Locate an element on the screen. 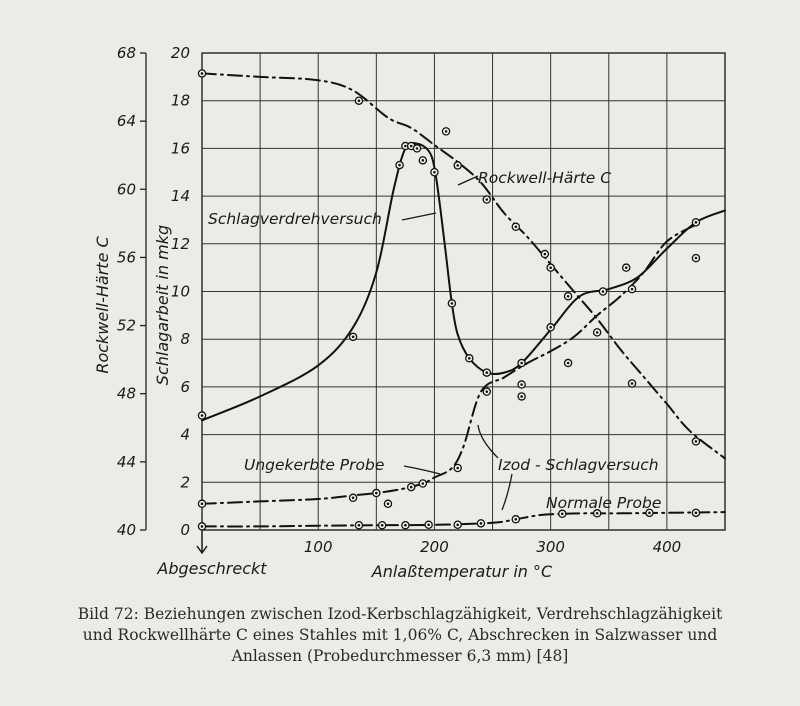  label-ungekerbte-probe: Ungekerbte Probe is located at coordinates (314, 465).